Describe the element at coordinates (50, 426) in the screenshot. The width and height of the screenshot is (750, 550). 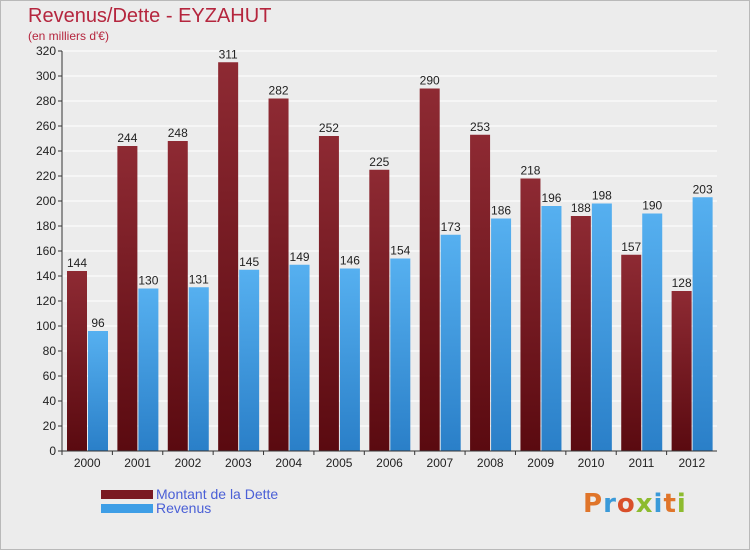
I see `y-tick-label: 20` at that location.